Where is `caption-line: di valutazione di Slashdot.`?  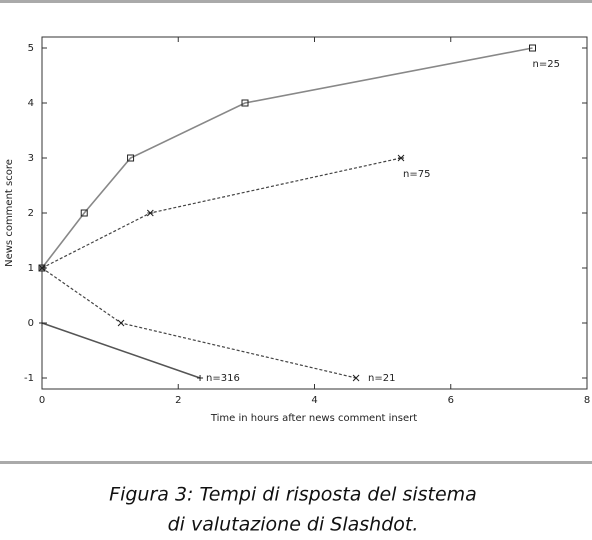 caption-line: di valutazione di Slashdot. is located at coordinates (293, 525).